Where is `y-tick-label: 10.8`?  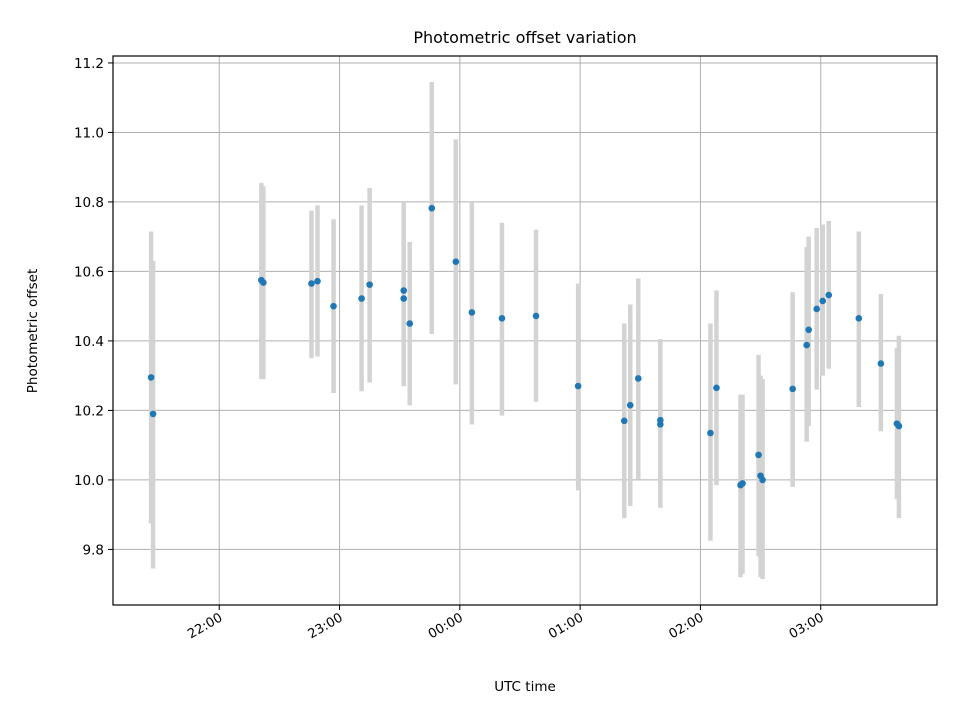
y-tick-label: 10.8 is located at coordinates (89, 203).